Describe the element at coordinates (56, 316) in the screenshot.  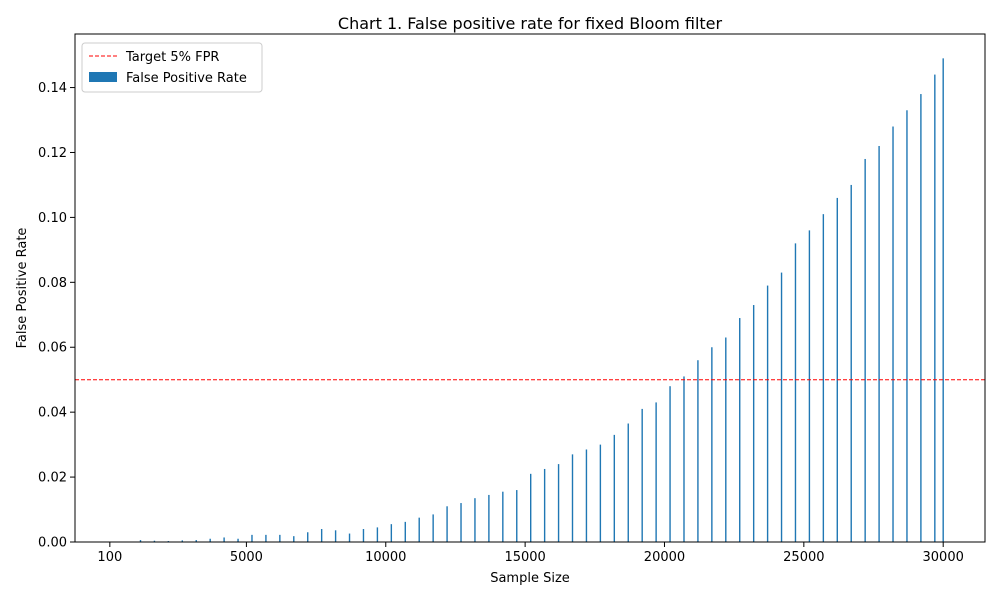
I see `y-axis: 0.00 0.02 0.04 0.06 0.08 0.10 0.12 0.14` at that location.